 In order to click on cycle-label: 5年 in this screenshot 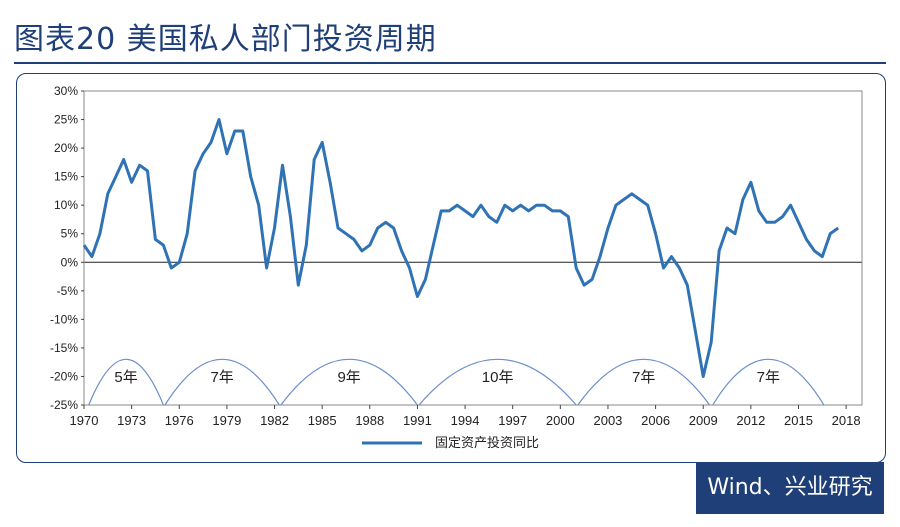, I will do `click(125, 377)`.